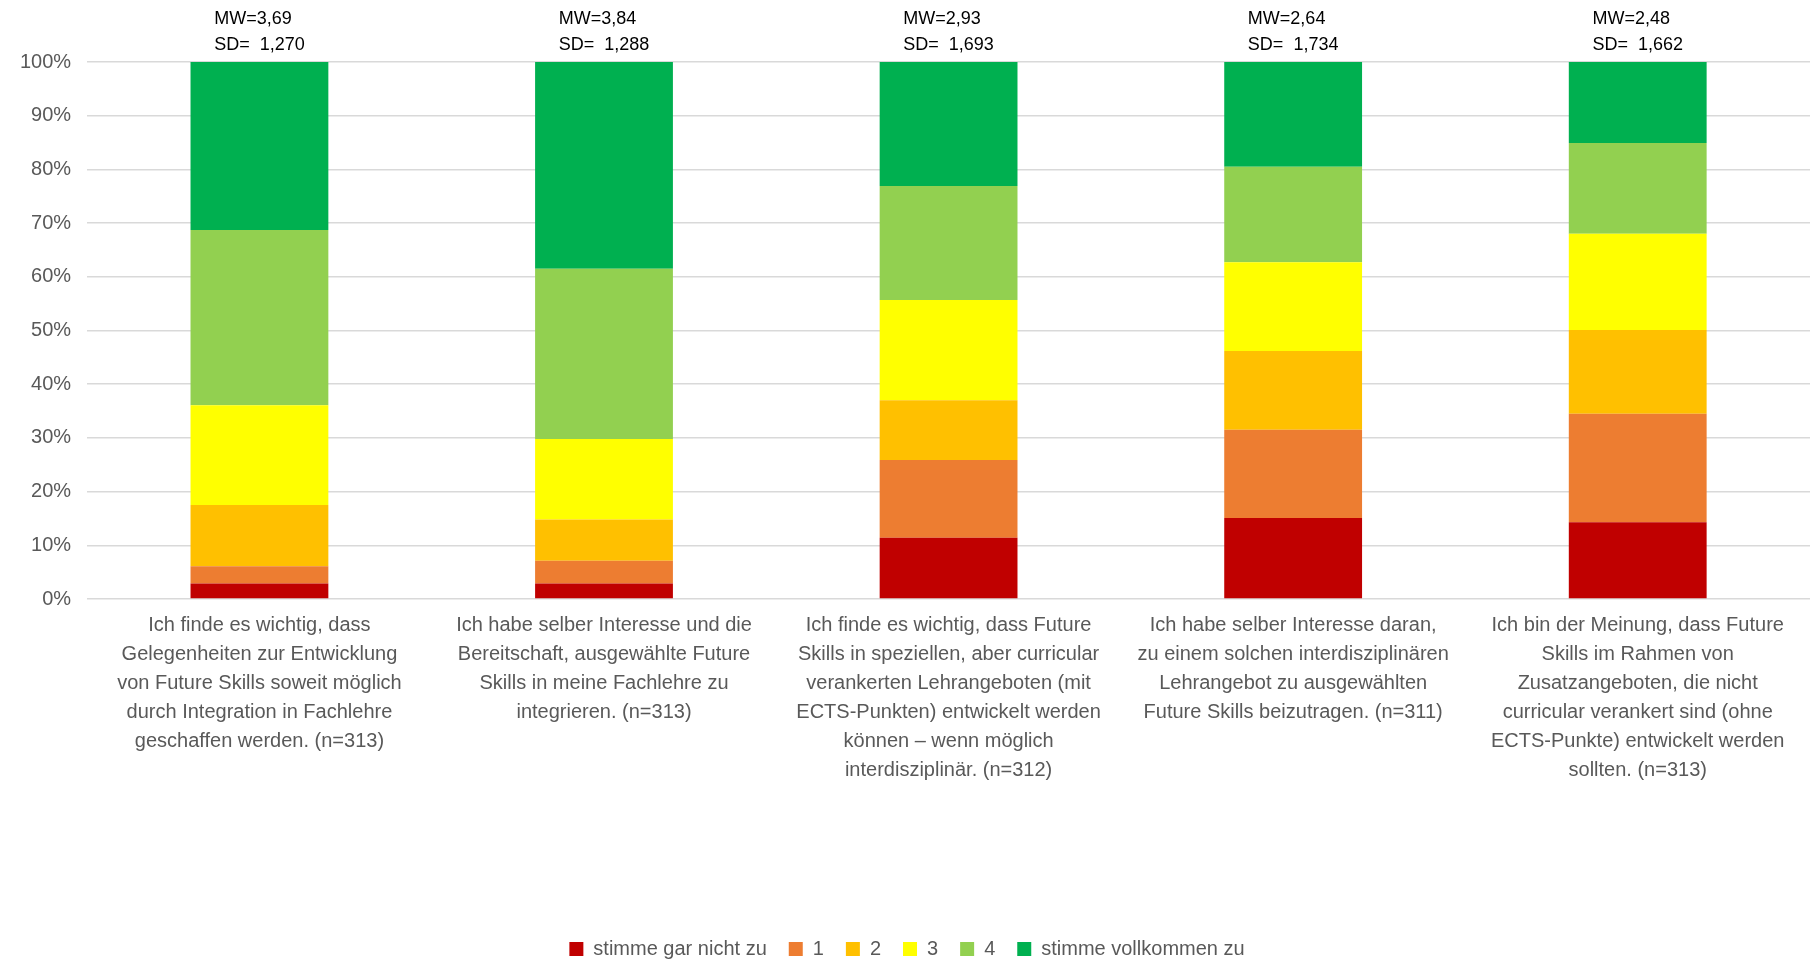 Image resolution: width=1818 pixels, height=969 pixels. What do you see at coordinates (46, 60) in the screenshot?
I see `y-tick-label: 100%` at bounding box center [46, 60].